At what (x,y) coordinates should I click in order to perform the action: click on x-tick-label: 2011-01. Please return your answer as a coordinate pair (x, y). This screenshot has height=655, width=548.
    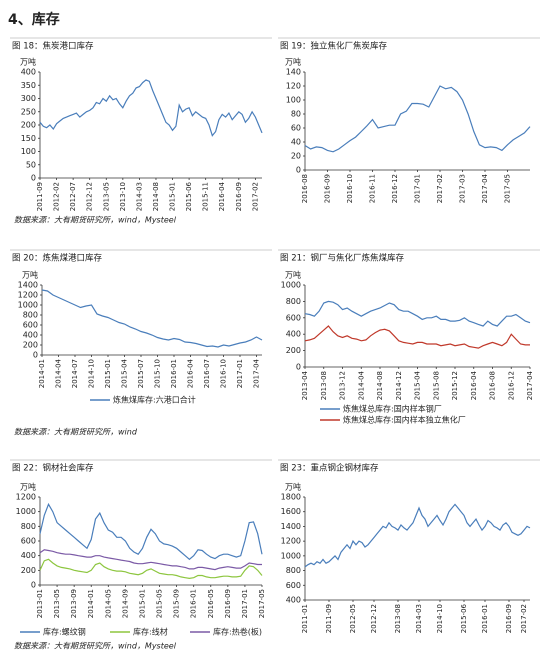
    Looking at the image, I should click on (305, 618).